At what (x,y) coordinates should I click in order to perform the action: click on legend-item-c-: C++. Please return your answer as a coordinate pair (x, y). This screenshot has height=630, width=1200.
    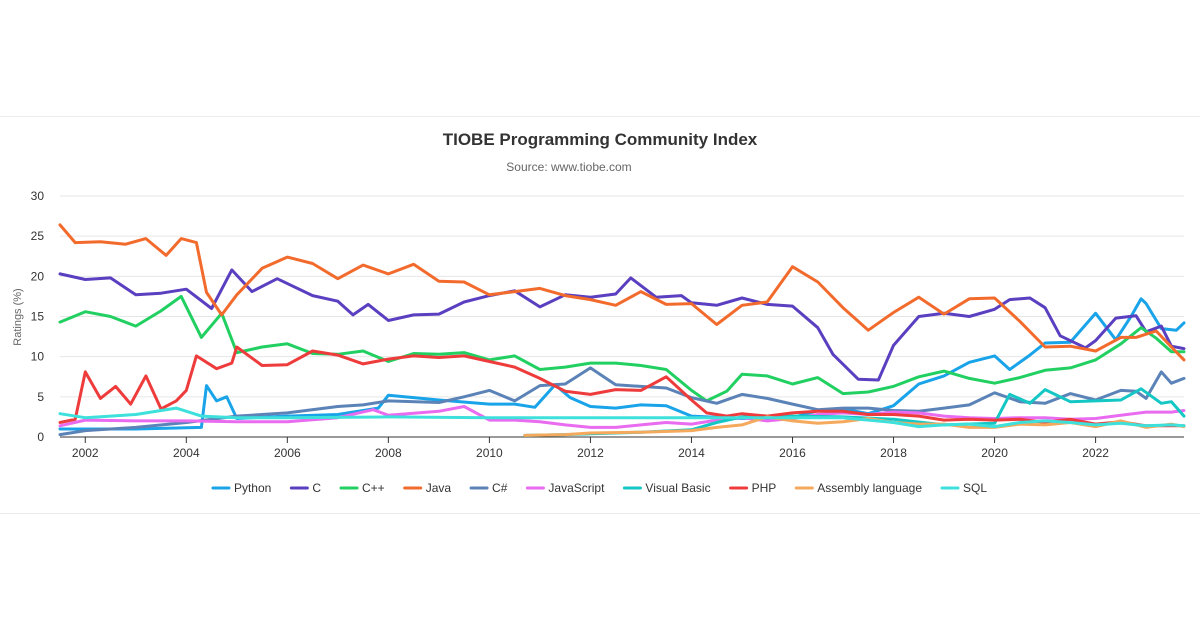
    Looking at the image, I should click on (362, 488).